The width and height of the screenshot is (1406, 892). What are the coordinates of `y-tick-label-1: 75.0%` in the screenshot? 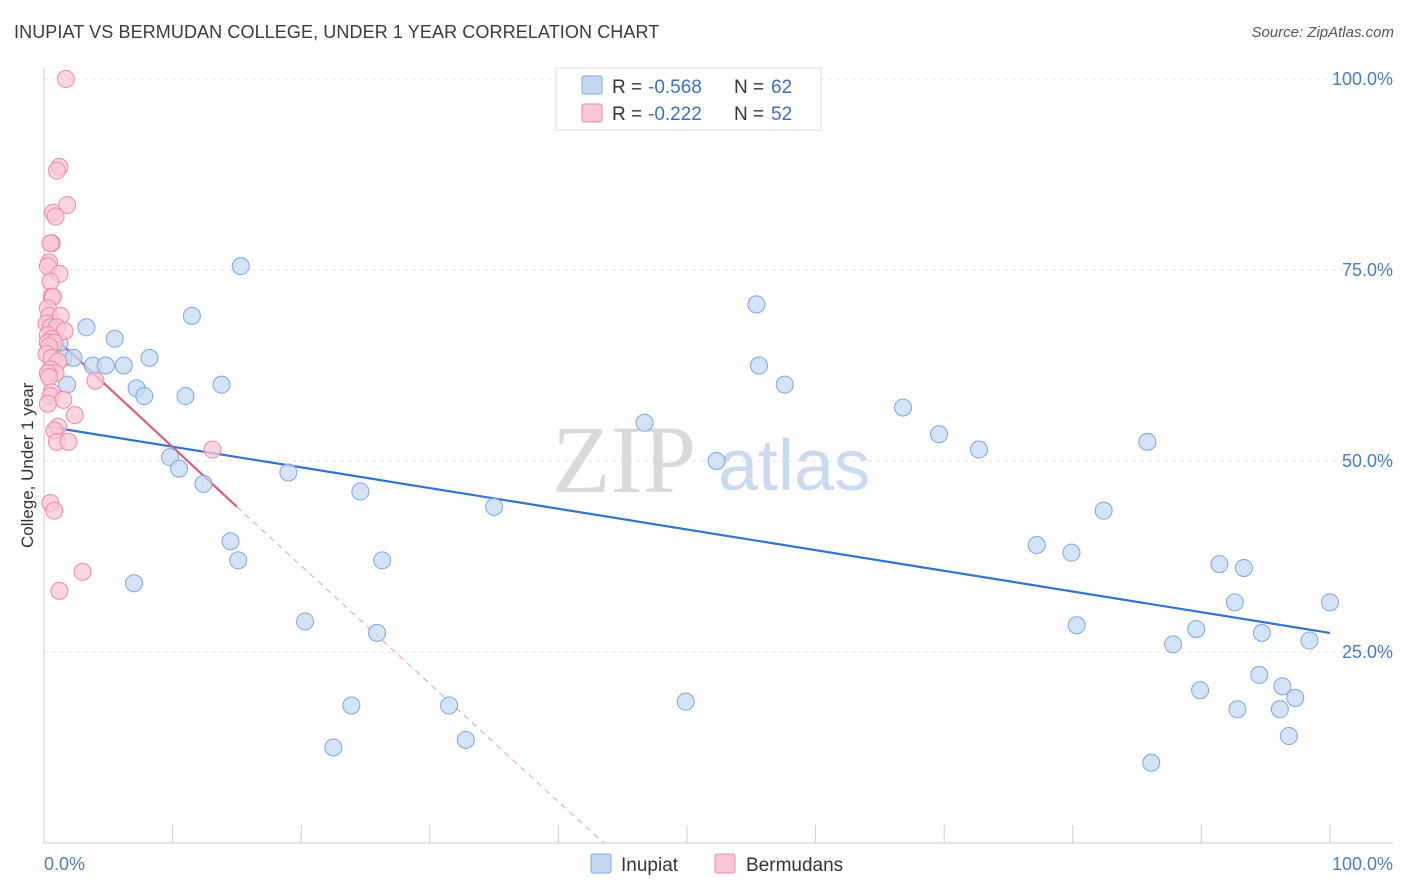 It's located at (1367, 270).